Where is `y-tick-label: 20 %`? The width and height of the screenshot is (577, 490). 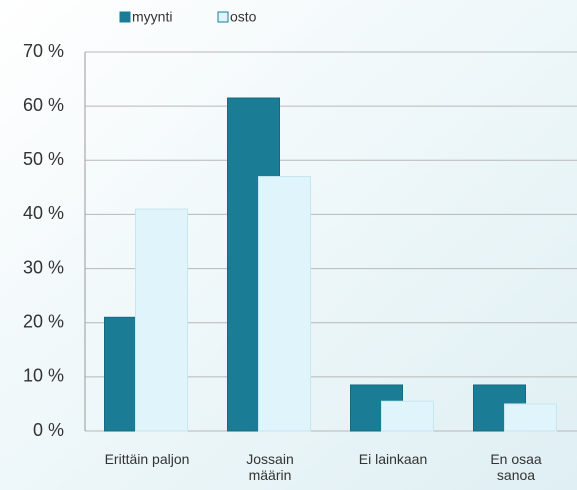
y-tick-label: 20 % is located at coordinates (43, 321).